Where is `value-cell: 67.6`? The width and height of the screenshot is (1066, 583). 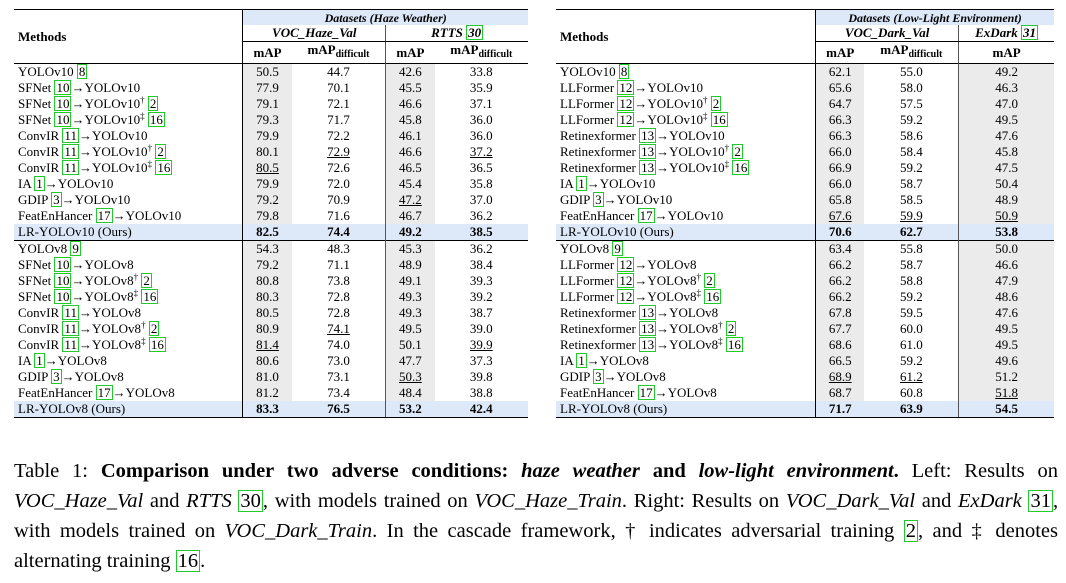 value-cell: 67.6 is located at coordinates (840, 216).